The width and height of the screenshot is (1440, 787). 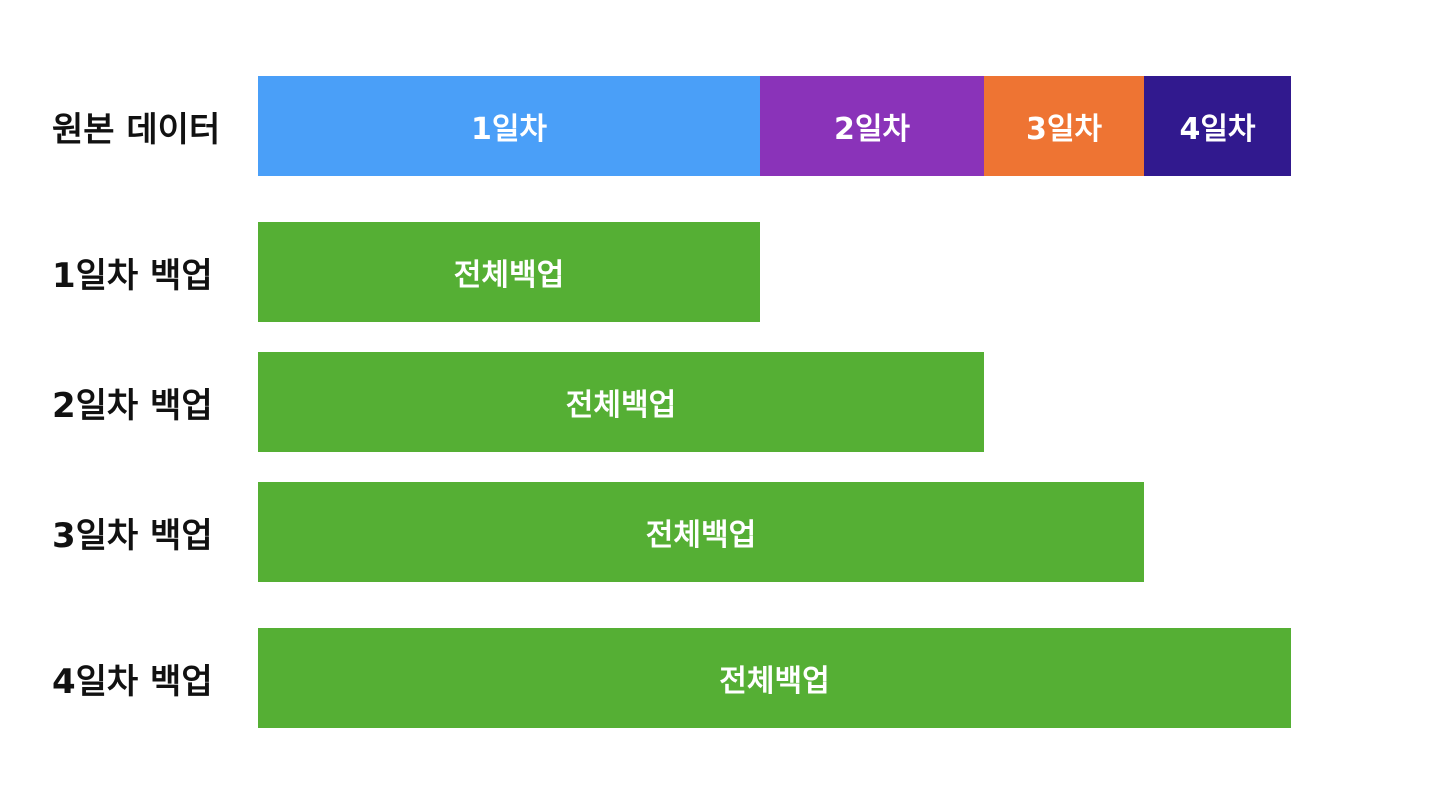 What do you see at coordinates (872, 126) in the screenshot?
I see `segment-day-2: 2일차` at bounding box center [872, 126].